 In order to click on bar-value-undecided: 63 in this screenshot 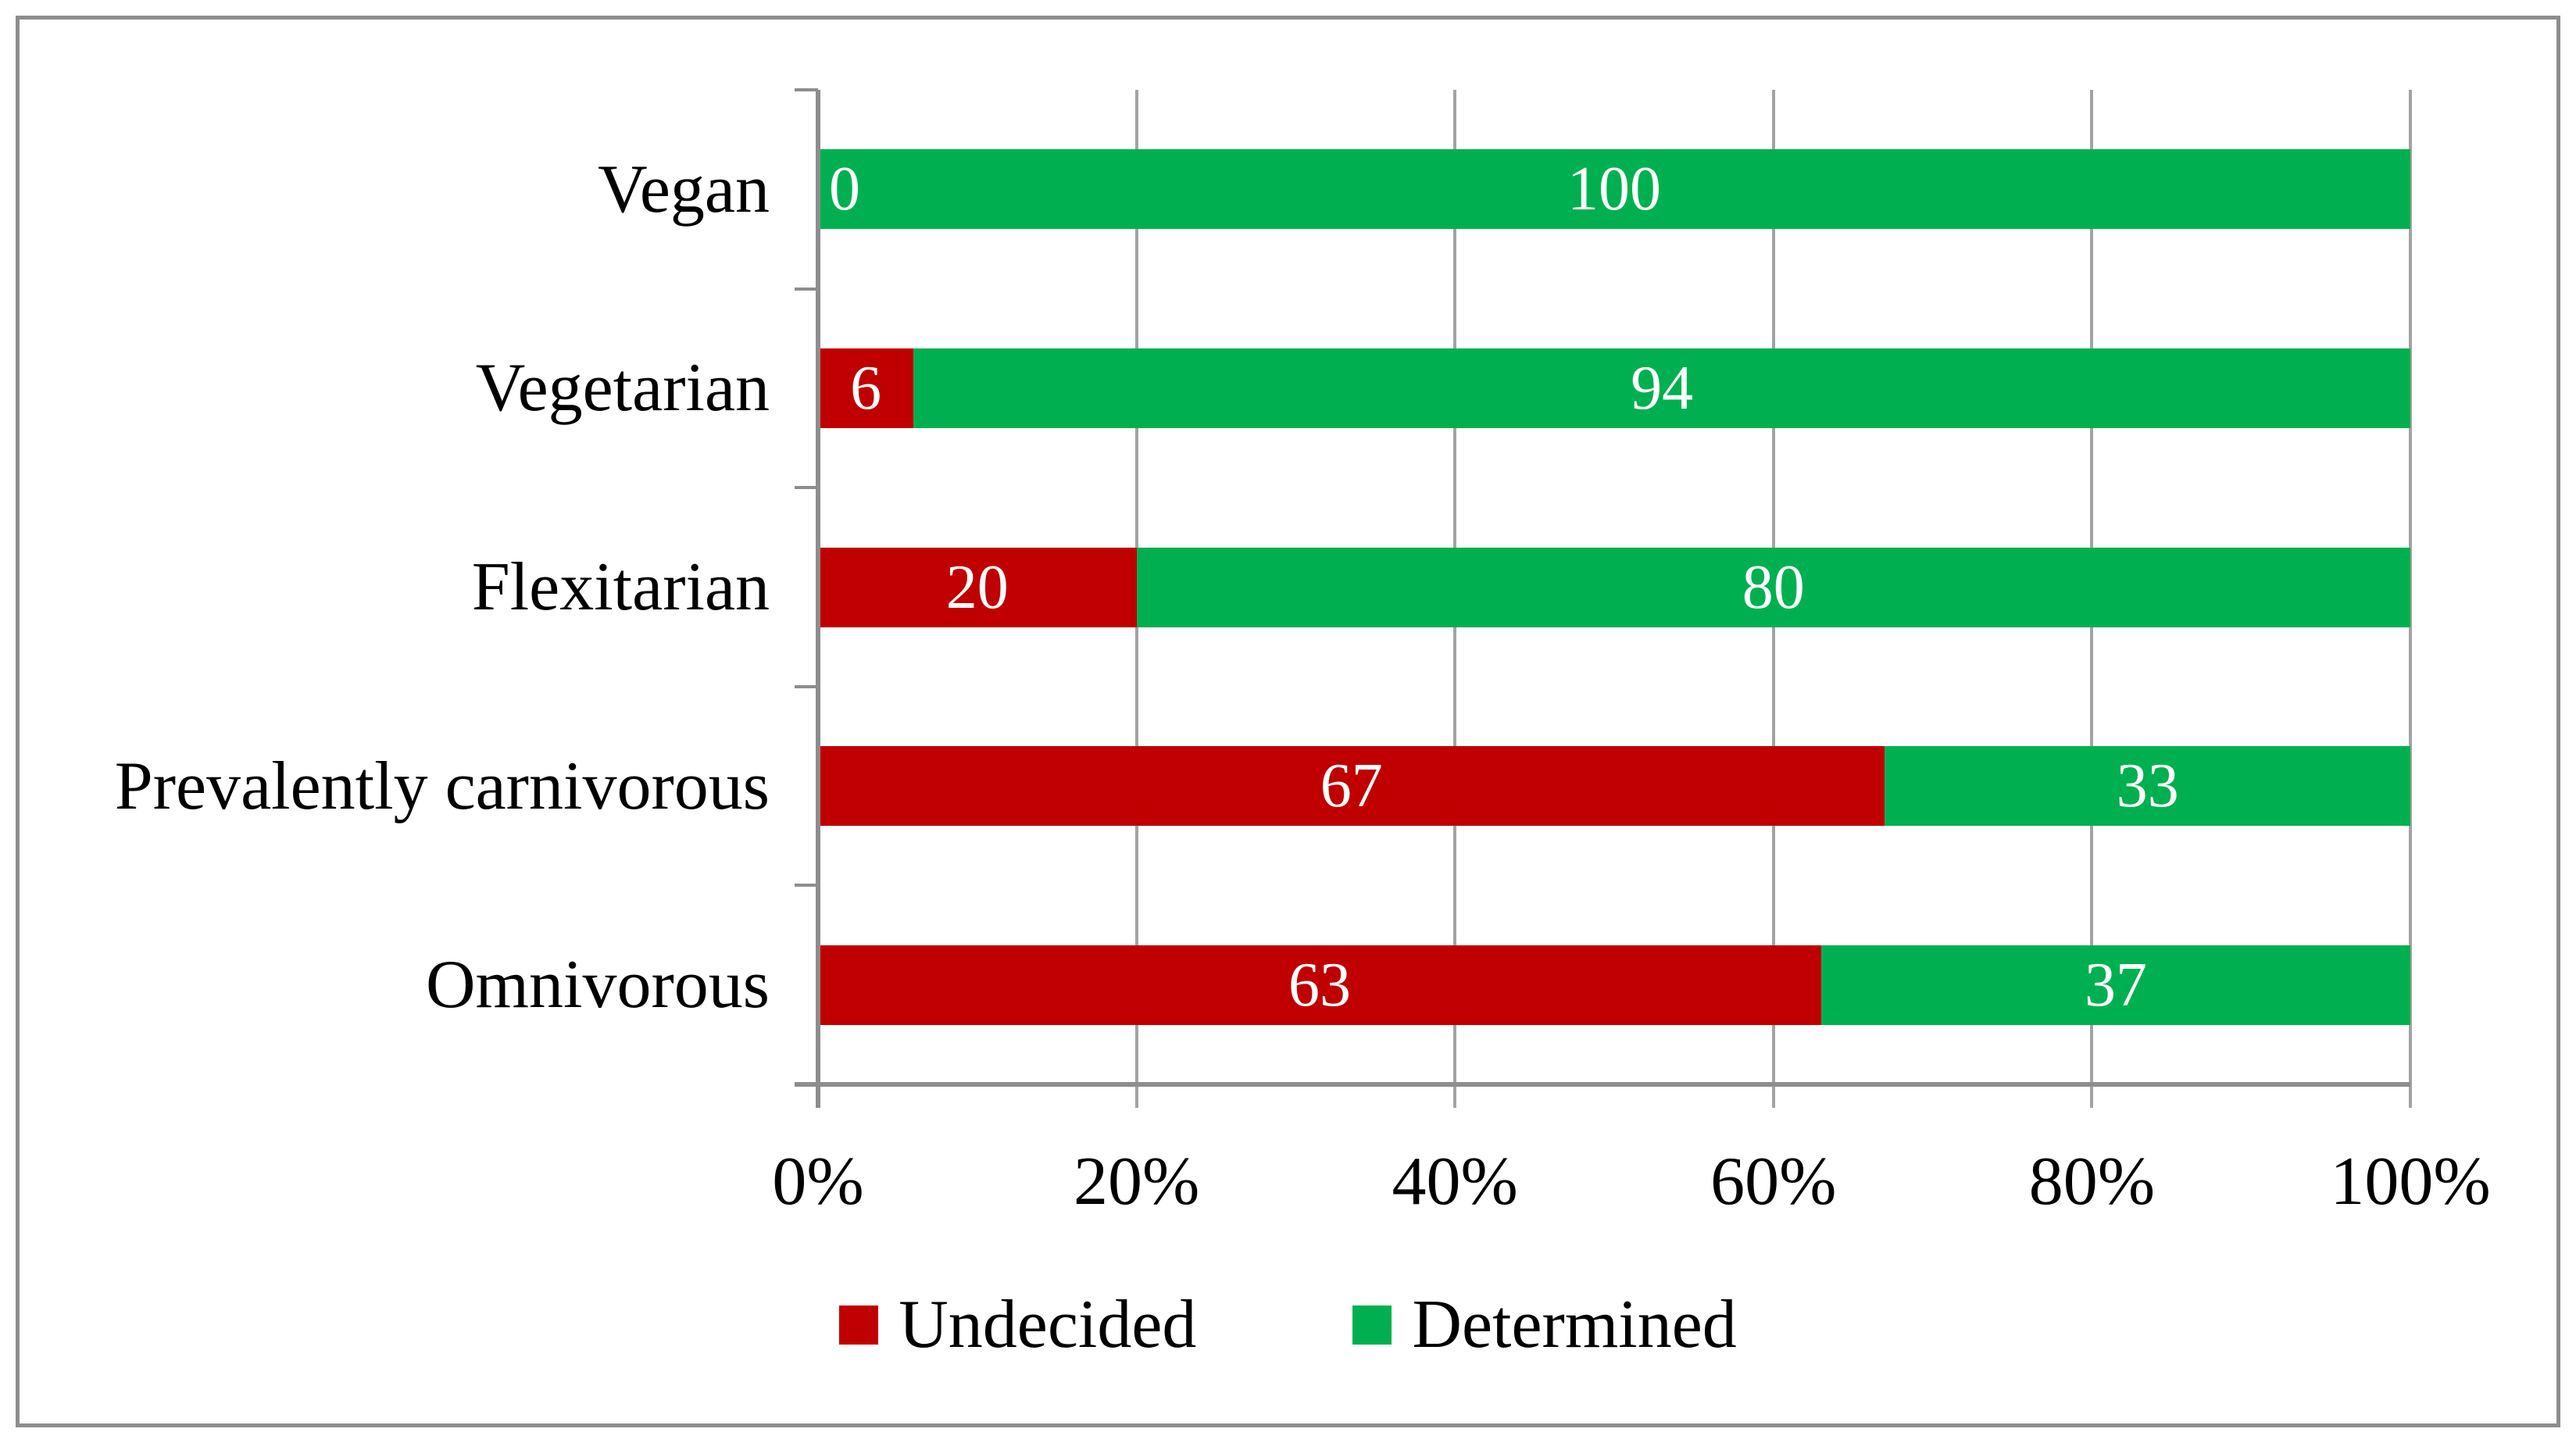, I will do `click(1320, 985)`.